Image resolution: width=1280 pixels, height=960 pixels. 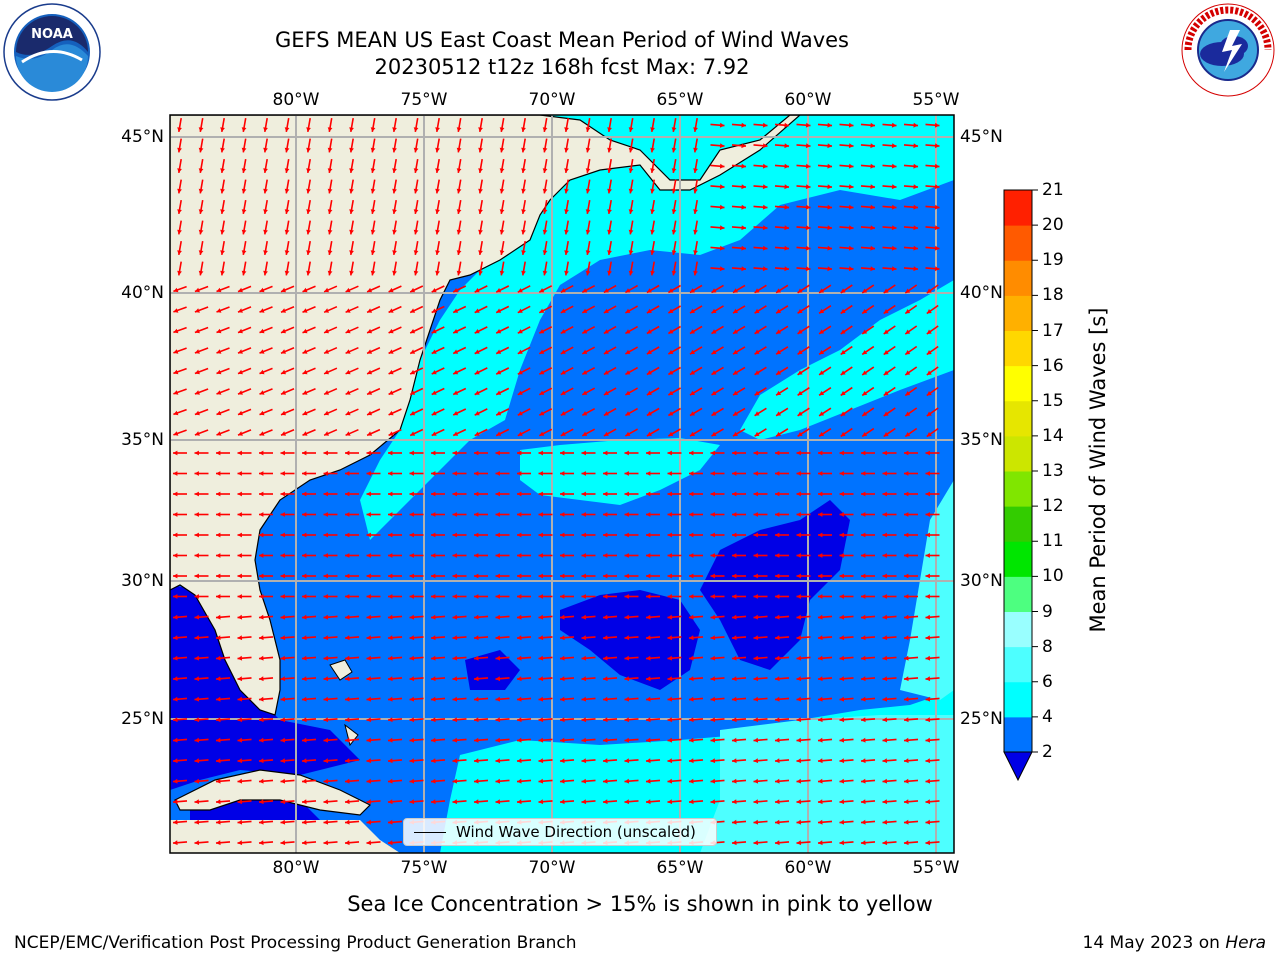 What do you see at coordinates (1053, 365) in the screenshot?
I see `colorbar-tick-label: 16` at bounding box center [1053, 365].